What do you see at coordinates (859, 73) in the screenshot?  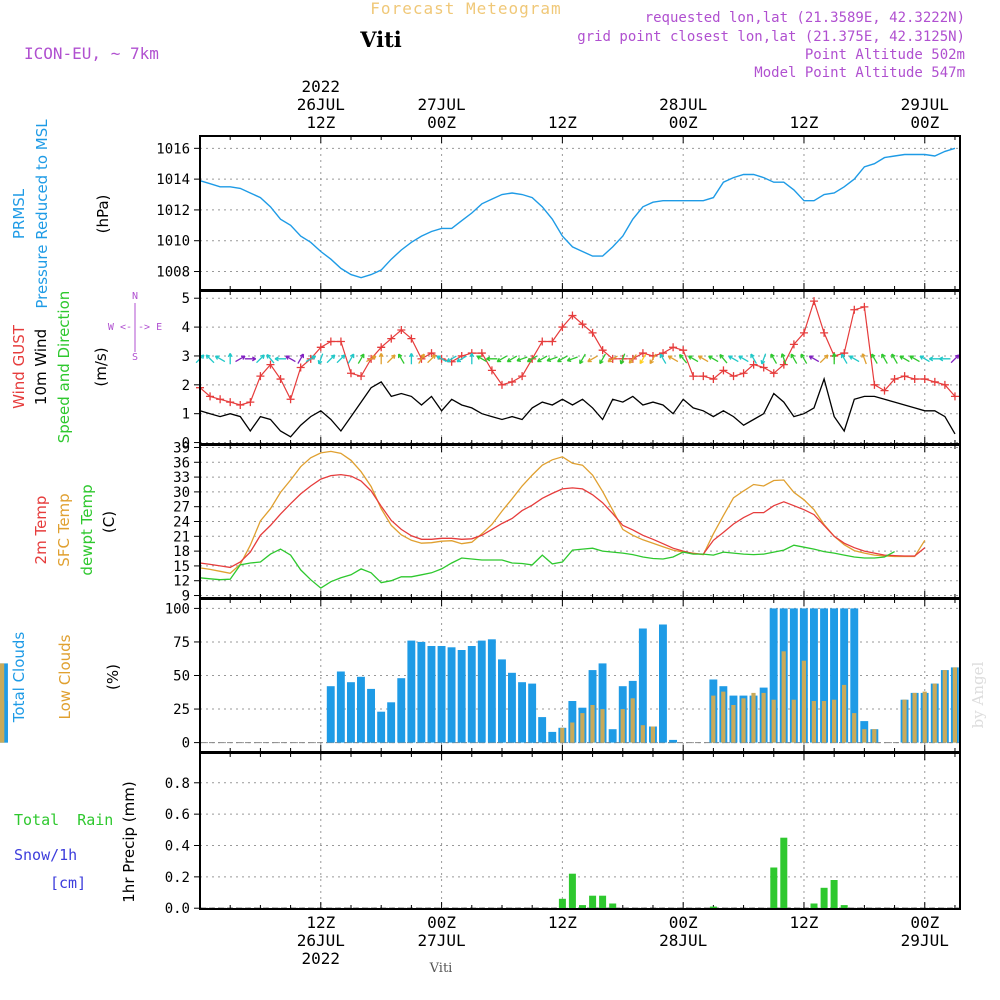 I see `model-point-altitude: Model Point Altitude 547m` at bounding box center [859, 73].